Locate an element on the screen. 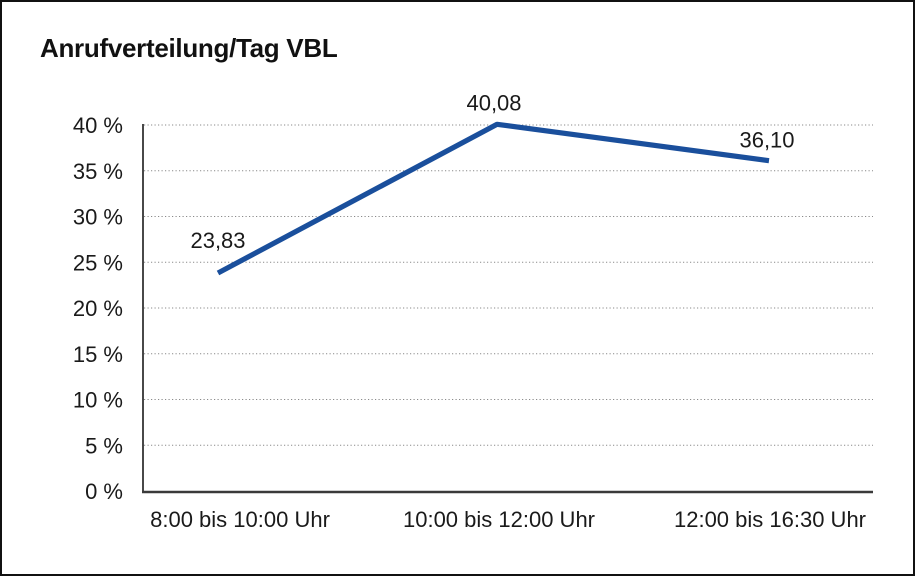 Image resolution: width=915 pixels, height=576 pixels. y-axis-tick-label: 15 % is located at coordinates (98, 354).